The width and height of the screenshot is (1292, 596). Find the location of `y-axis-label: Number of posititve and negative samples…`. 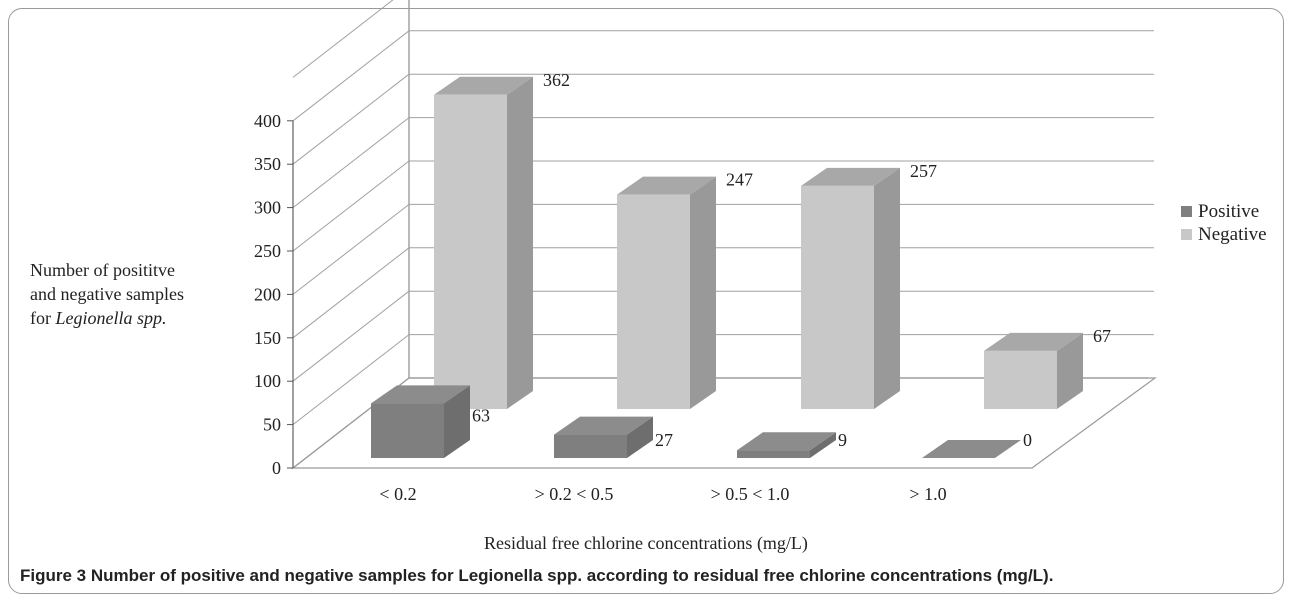

y-axis-label: Number of posititve and negative samples… is located at coordinates (129, 294).